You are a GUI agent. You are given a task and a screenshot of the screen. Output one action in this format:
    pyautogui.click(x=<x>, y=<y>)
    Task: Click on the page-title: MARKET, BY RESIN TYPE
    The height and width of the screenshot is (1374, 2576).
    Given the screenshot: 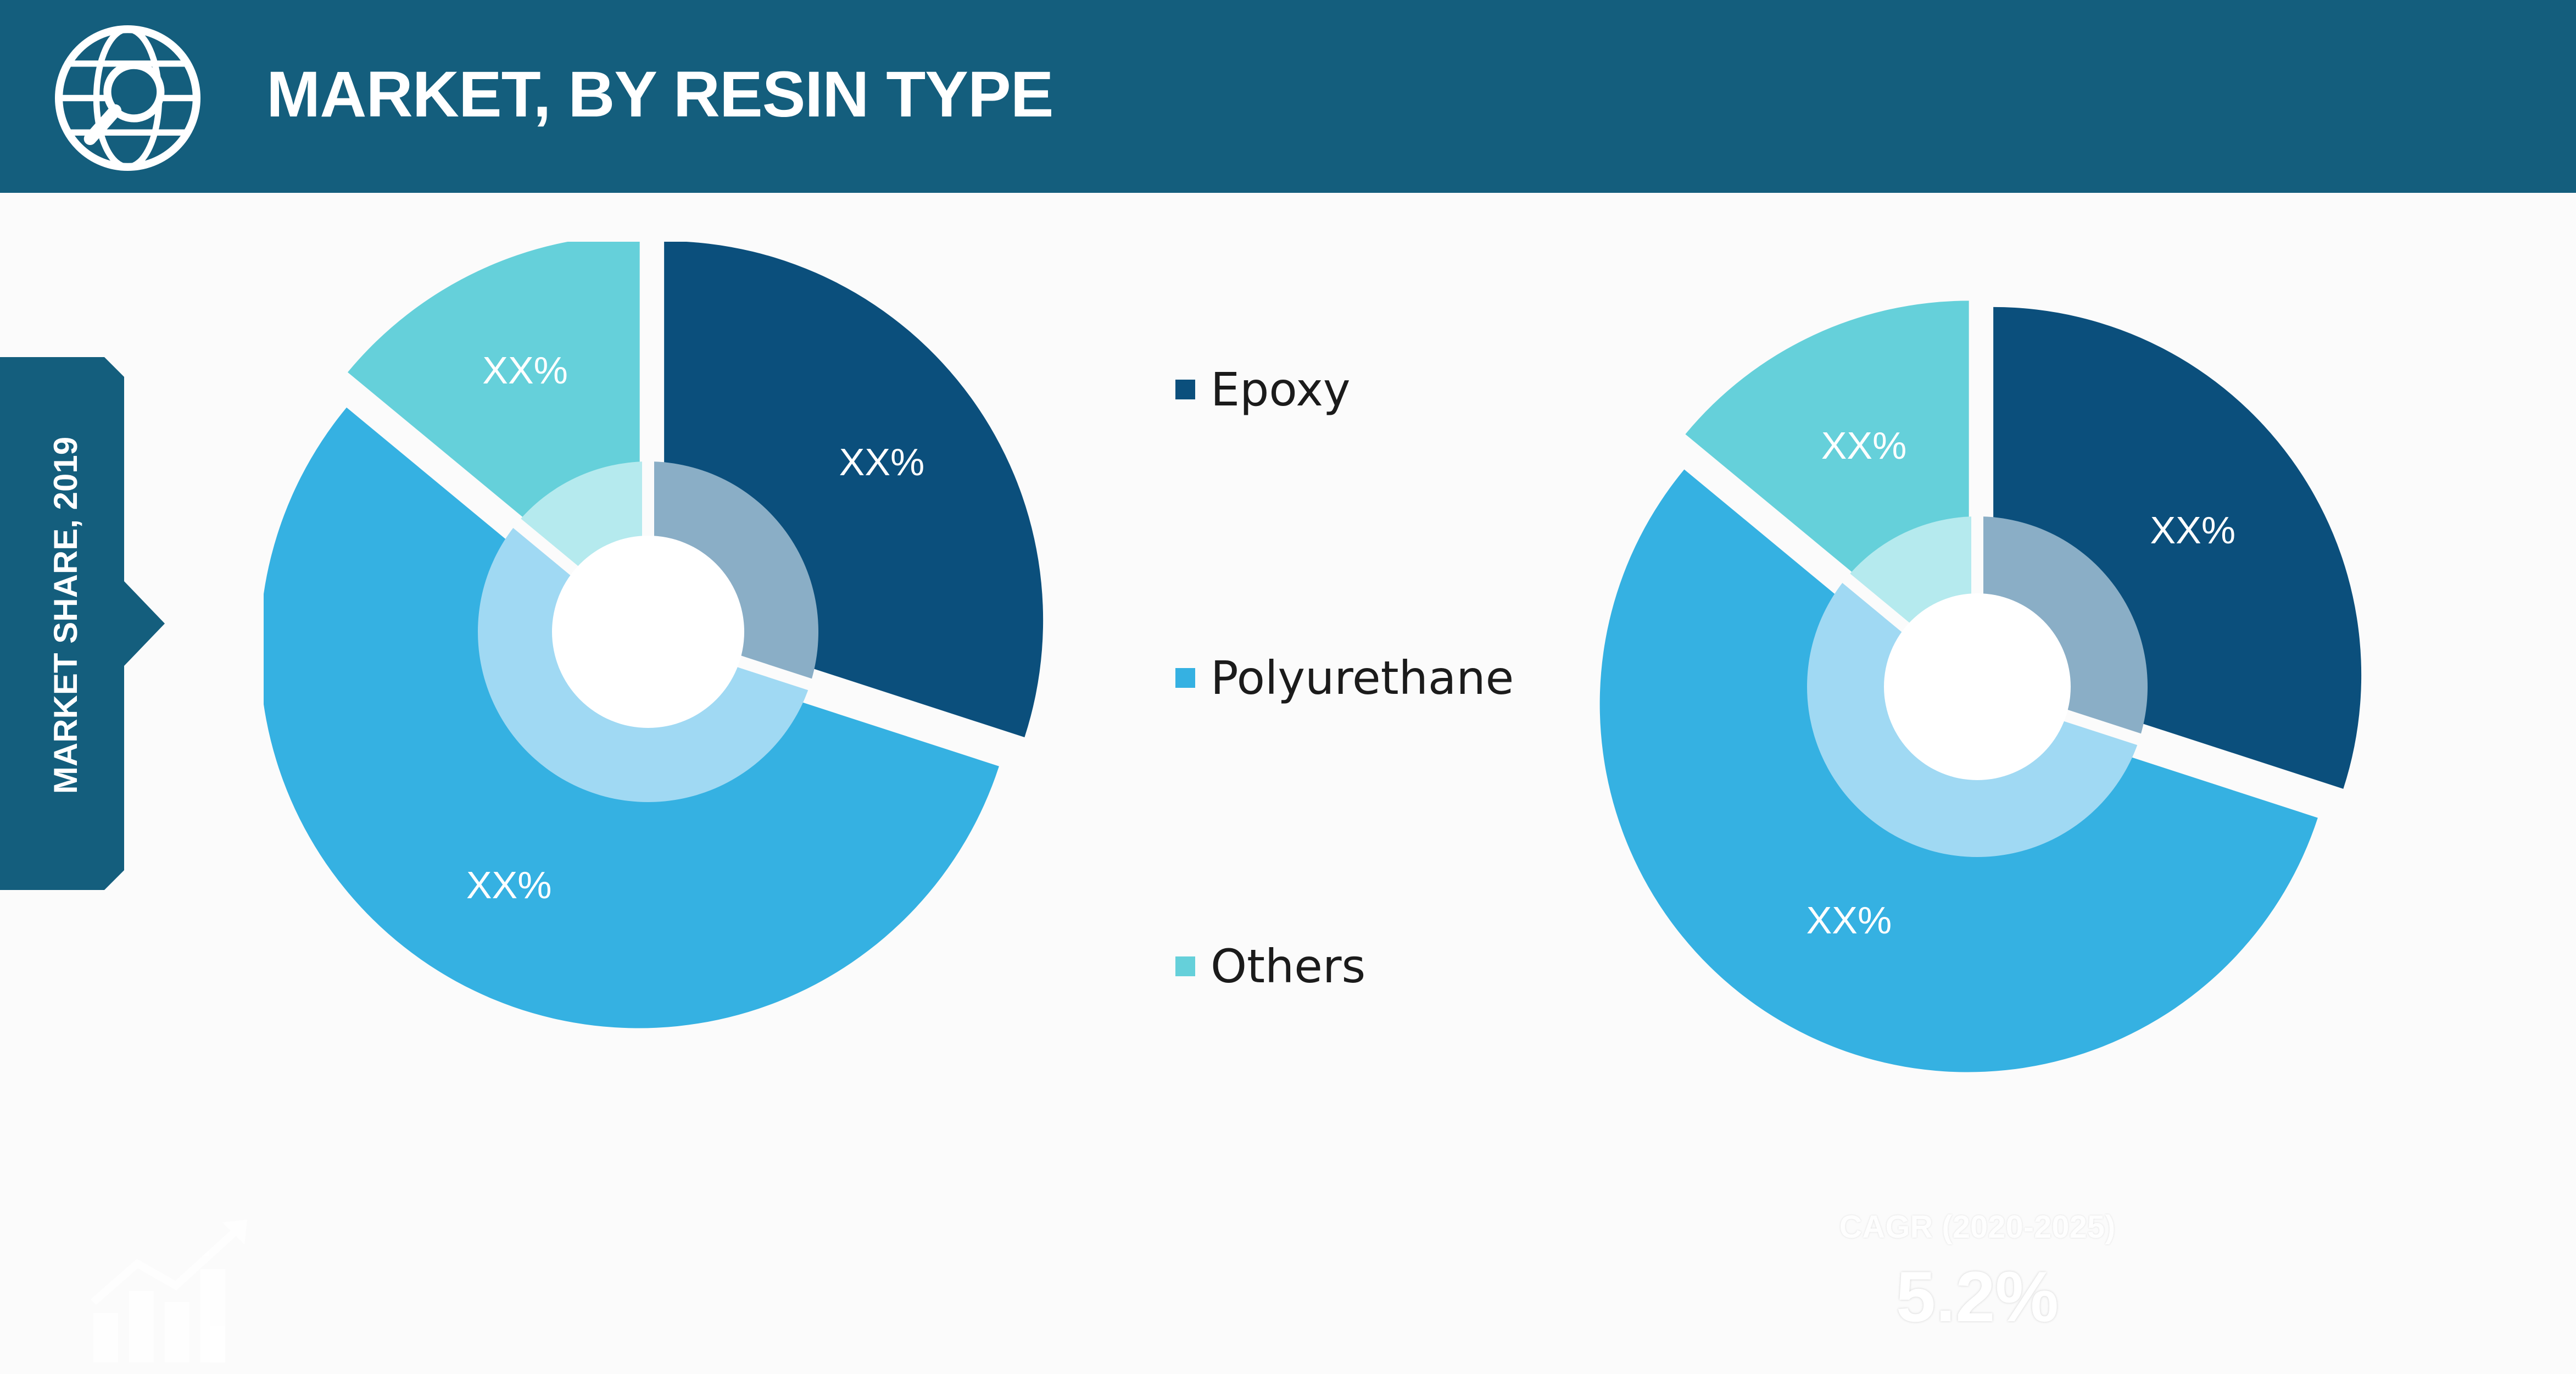 What is the action you would take?
    pyautogui.click(x=659, y=94)
    